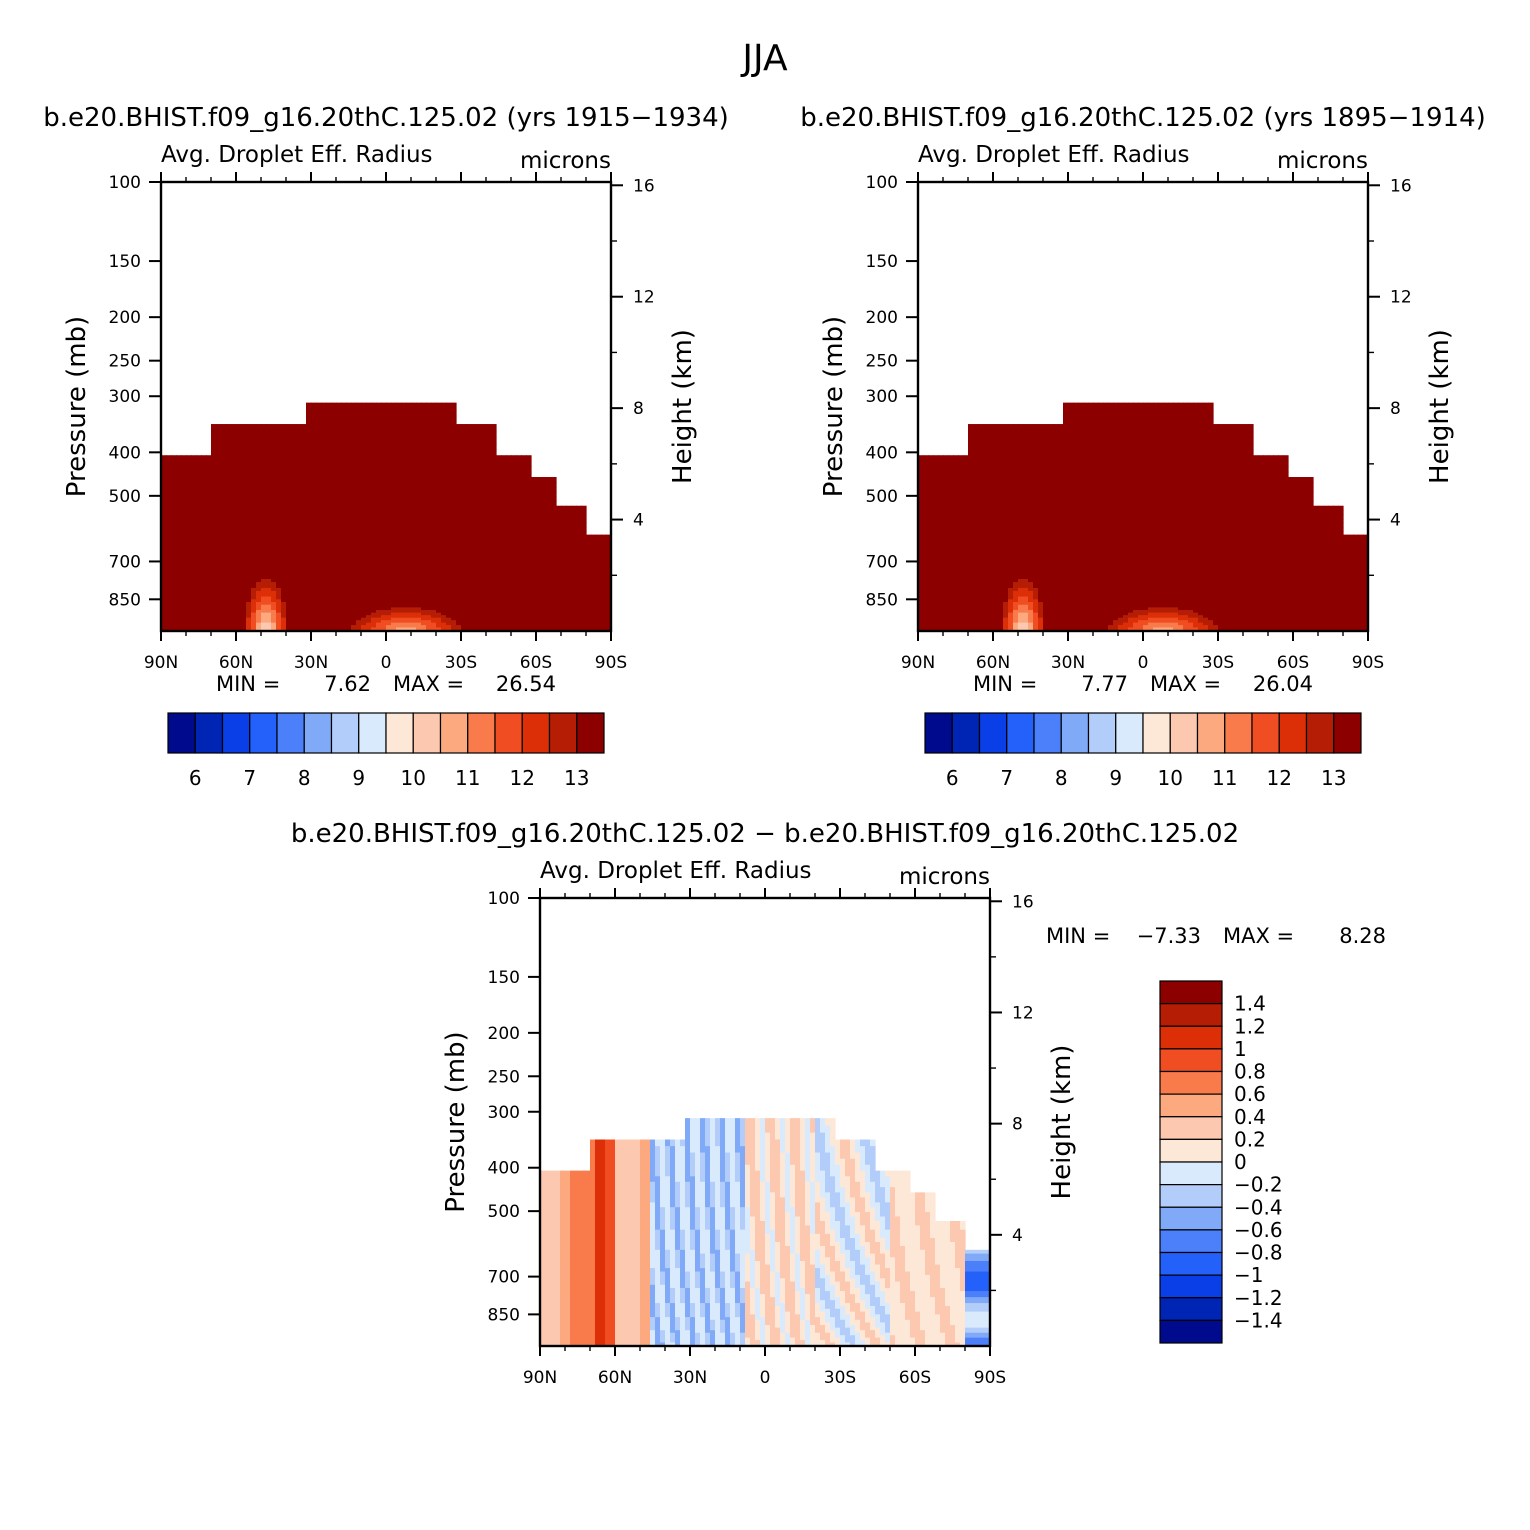 The width and height of the screenshot is (1530, 1530). I want to click on colorbar-label: 7, so click(249, 778).